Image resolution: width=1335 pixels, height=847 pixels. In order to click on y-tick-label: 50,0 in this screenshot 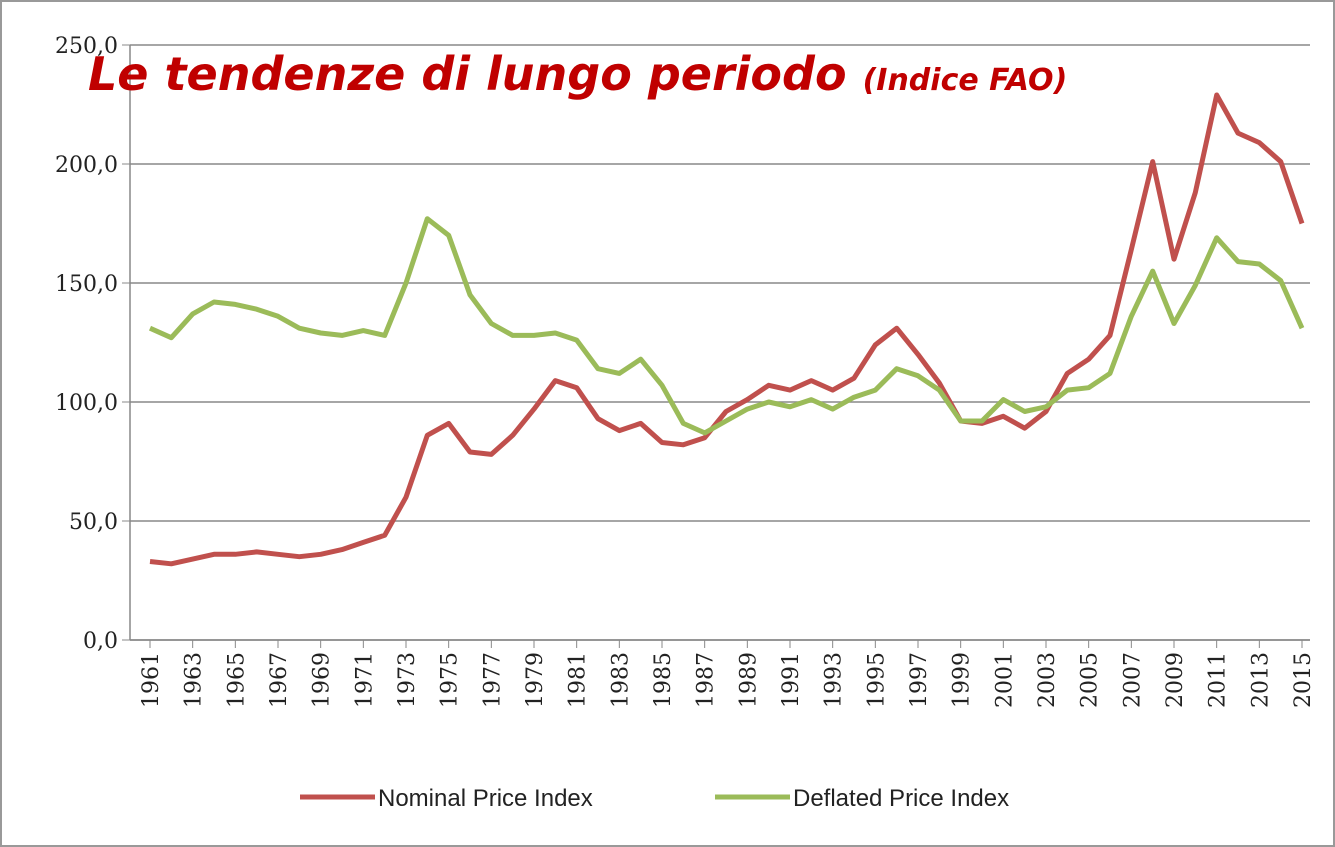, I will do `click(93, 522)`.